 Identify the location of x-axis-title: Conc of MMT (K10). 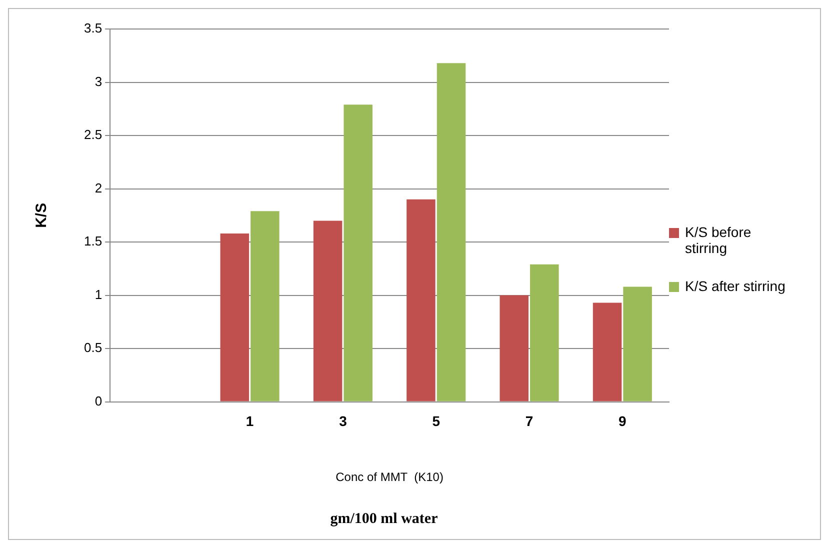
(390, 477).